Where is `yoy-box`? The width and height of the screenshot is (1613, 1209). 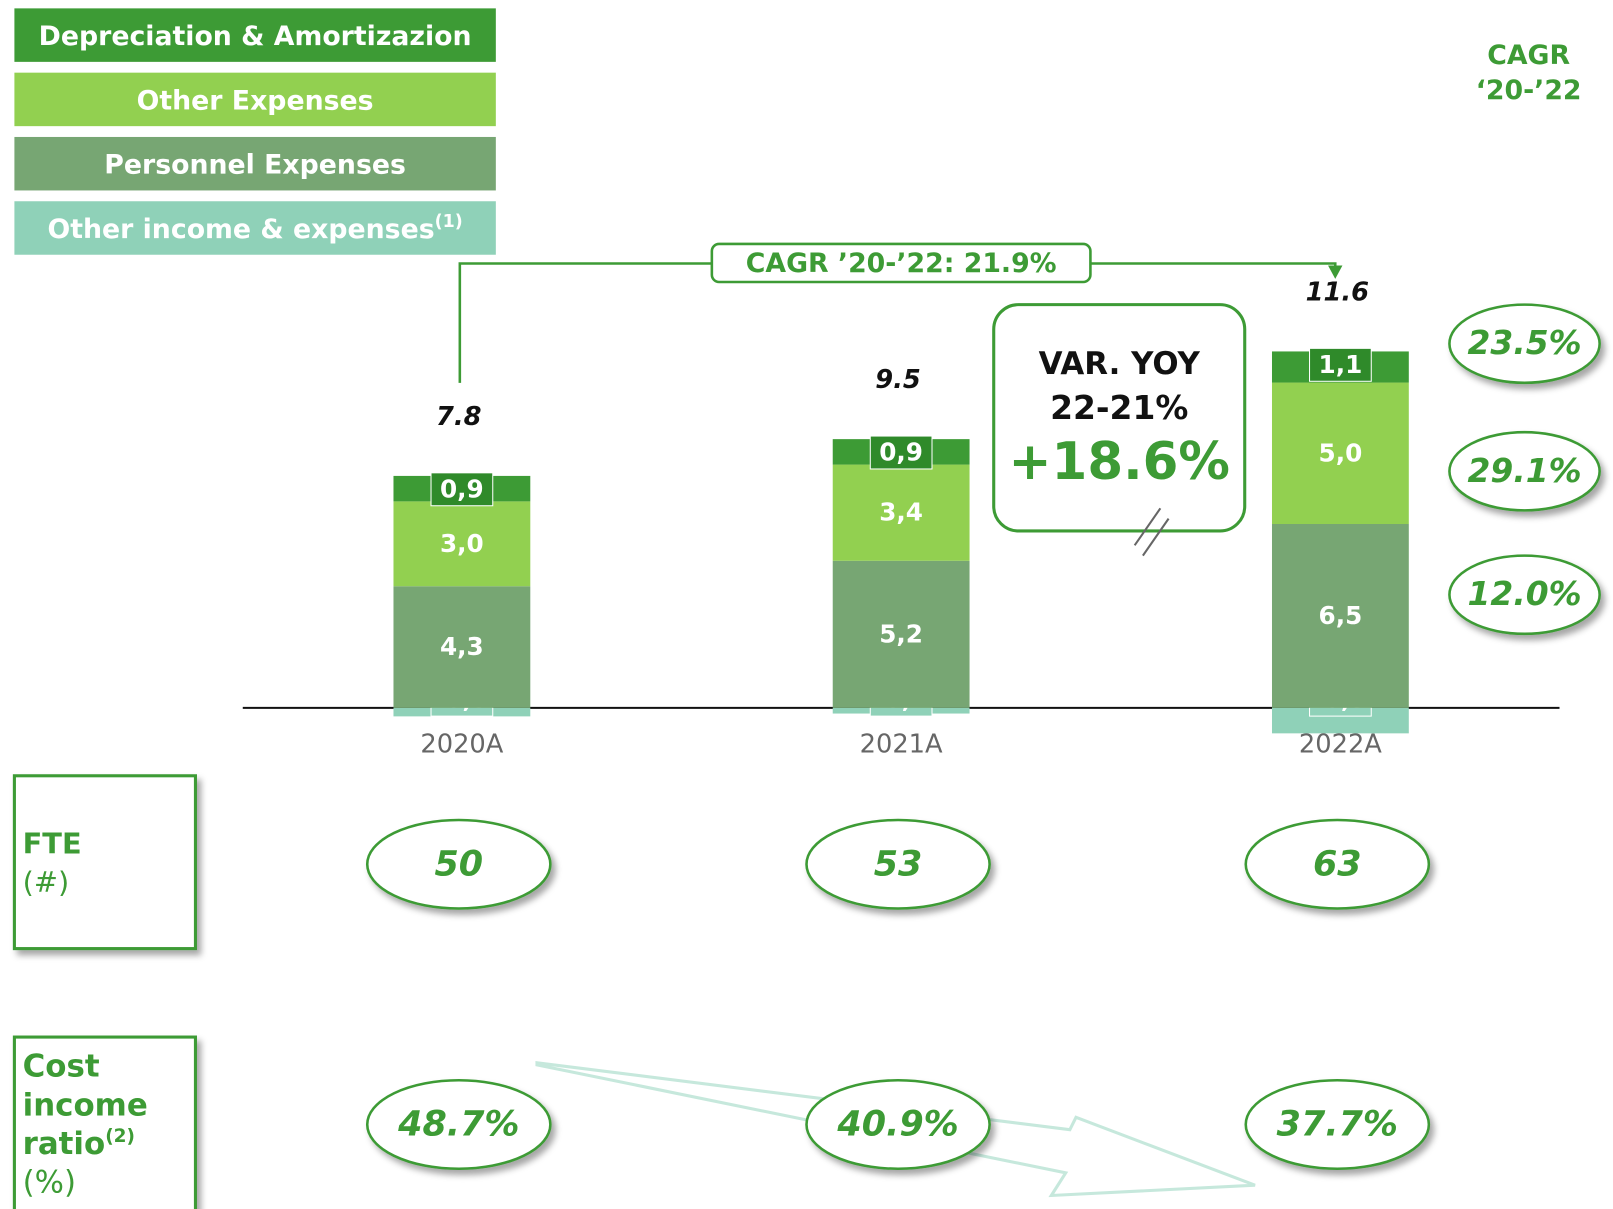
yoy-box is located at coordinates (1119, 418).